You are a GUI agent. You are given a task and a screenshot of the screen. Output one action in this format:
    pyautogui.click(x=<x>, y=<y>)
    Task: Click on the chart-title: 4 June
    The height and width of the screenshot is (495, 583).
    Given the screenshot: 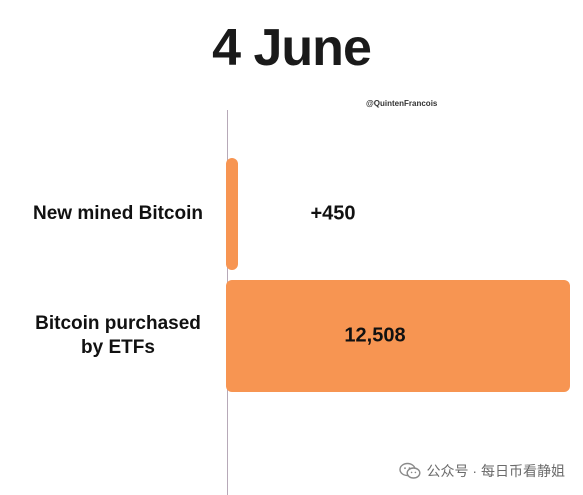 What is the action you would take?
    pyautogui.click(x=292, y=48)
    